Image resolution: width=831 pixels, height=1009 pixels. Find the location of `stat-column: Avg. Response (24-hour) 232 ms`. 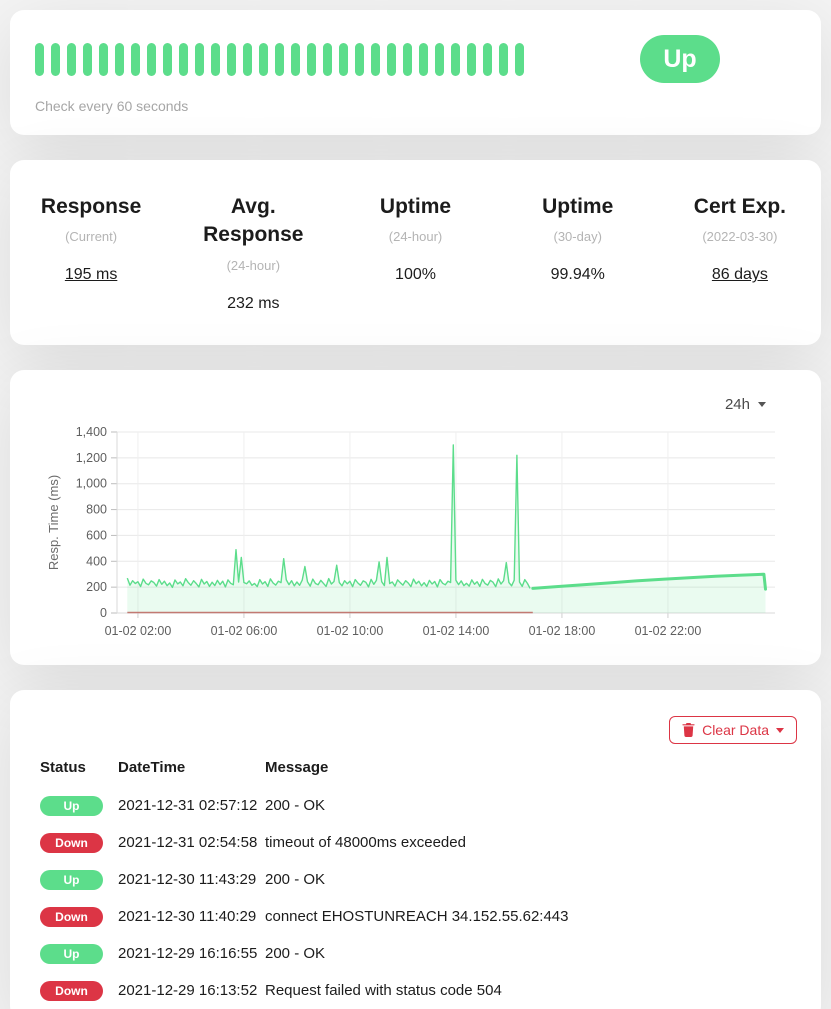

stat-column: Avg. Response (24-hour) 232 ms is located at coordinates (253, 269).